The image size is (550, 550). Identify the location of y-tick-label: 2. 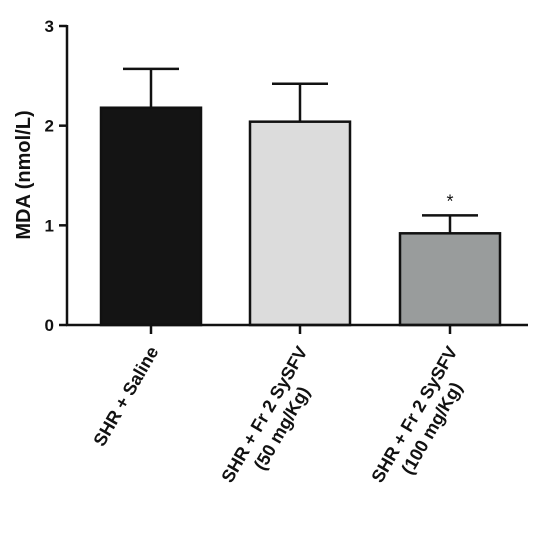
(49, 126).